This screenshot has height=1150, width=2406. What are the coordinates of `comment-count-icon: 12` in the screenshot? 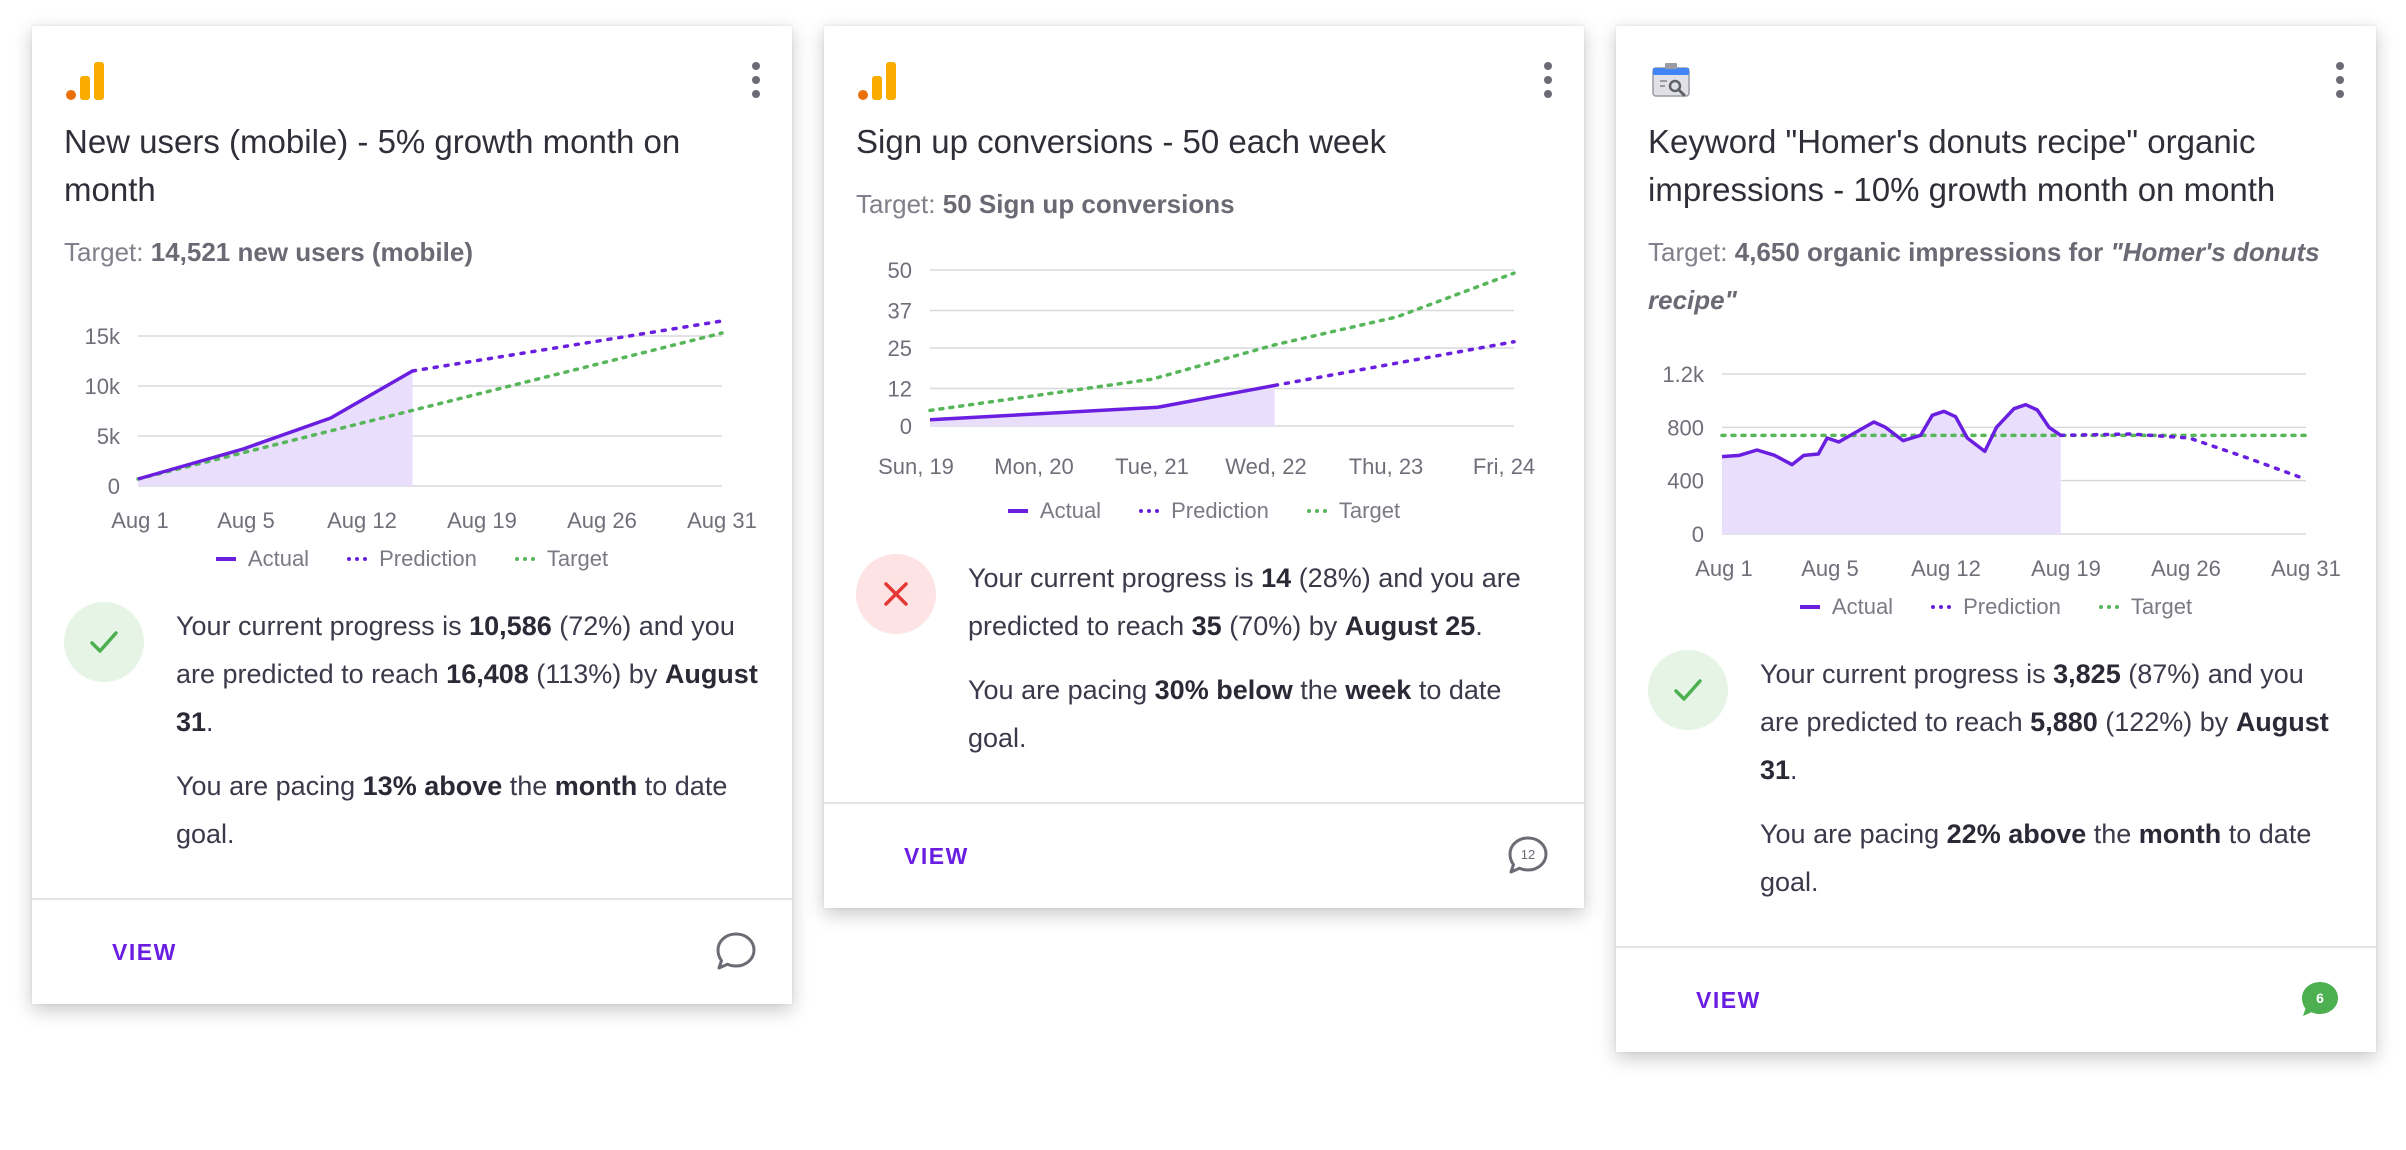 It's located at (1528, 856).